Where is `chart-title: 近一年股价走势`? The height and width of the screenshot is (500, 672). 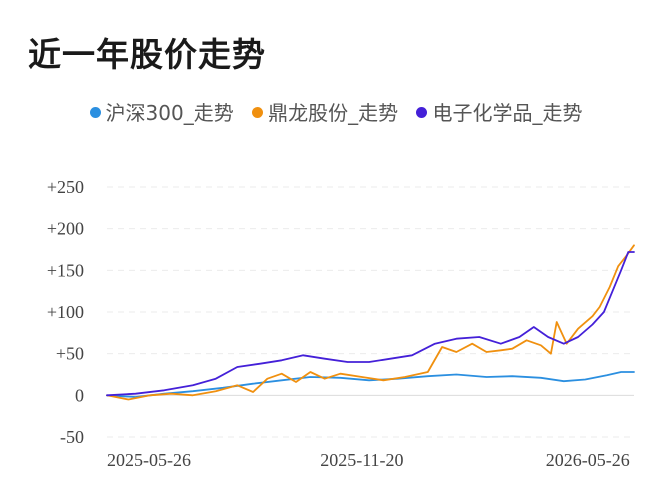 chart-title: 近一年股价走势 is located at coordinates (147, 54).